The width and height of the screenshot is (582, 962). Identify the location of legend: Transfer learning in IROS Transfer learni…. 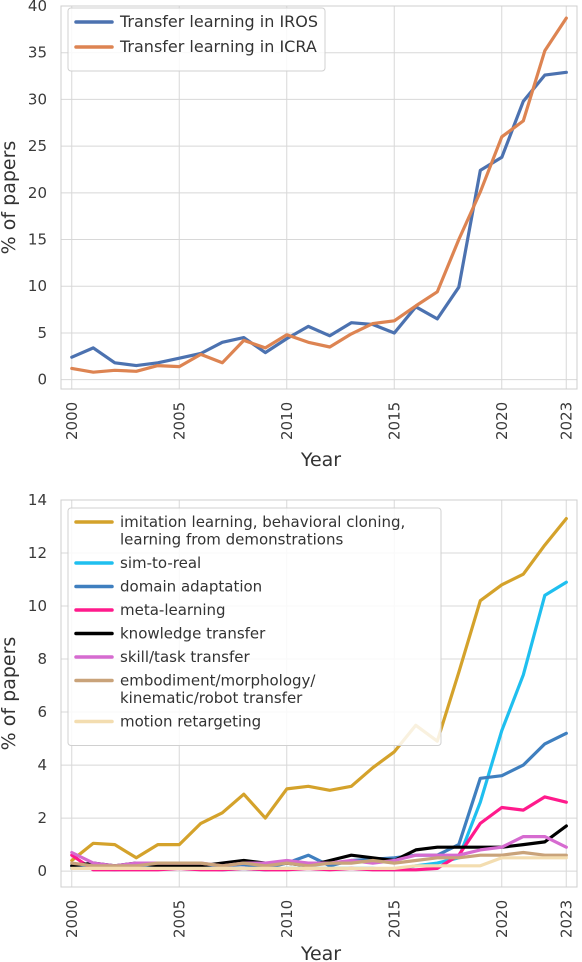
(196, 39).